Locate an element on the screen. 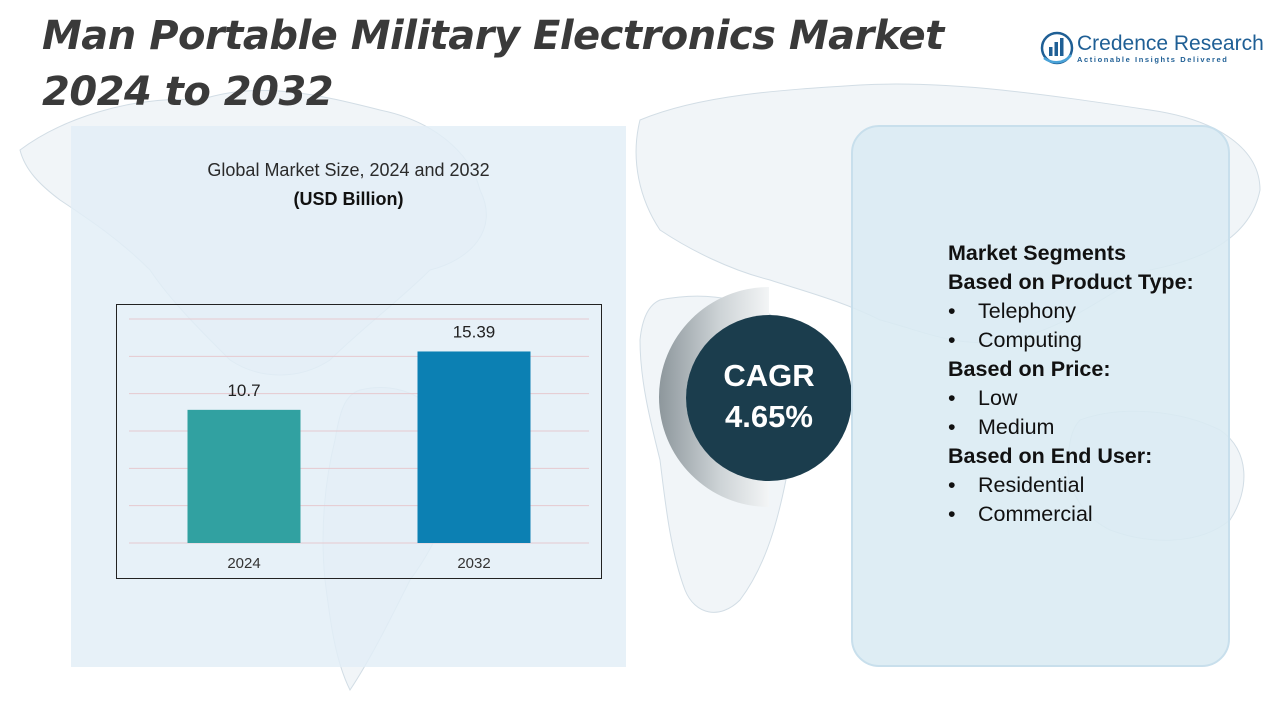 The width and height of the screenshot is (1280, 720). segment-heading-price: Based on Price: is located at coordinates (1029, 369).